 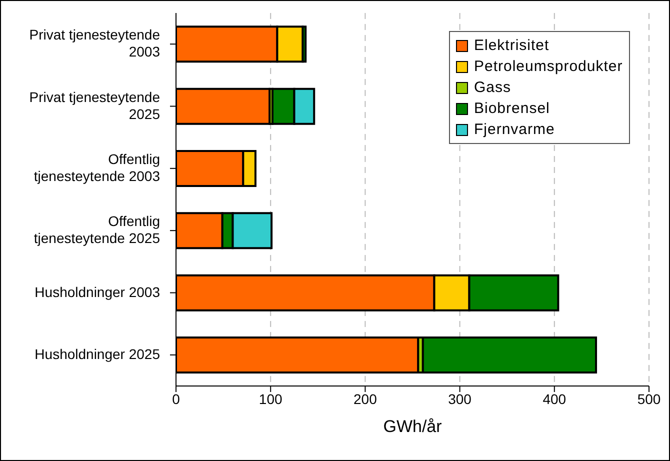 What do you see at coordinates (94, 105) in the screenshot?
I see `y-tick-label: Privat tjenesteytende 2025` at bounding box center [94, 105].